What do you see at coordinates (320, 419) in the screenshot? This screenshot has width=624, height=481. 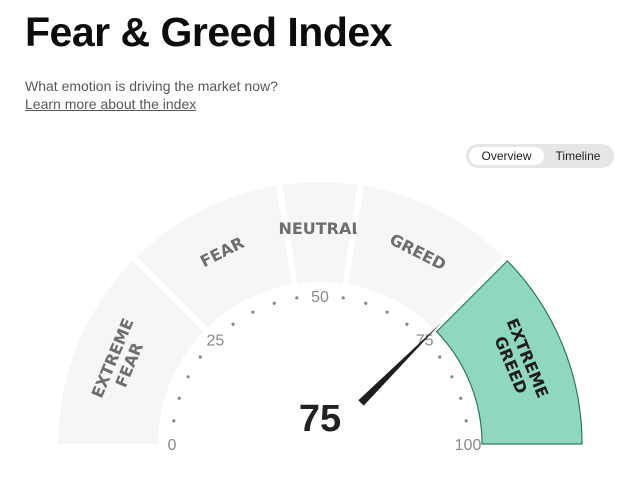 I see `gauge-value: 75` at bounding box center [320, 419].